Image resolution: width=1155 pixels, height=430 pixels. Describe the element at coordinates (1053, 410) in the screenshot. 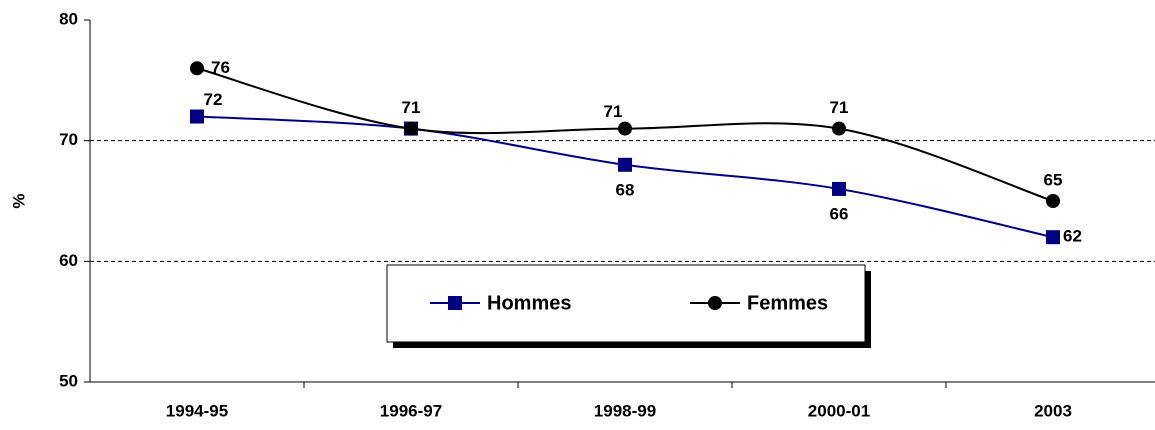

I see `x-tick-label: 2003` at that location.